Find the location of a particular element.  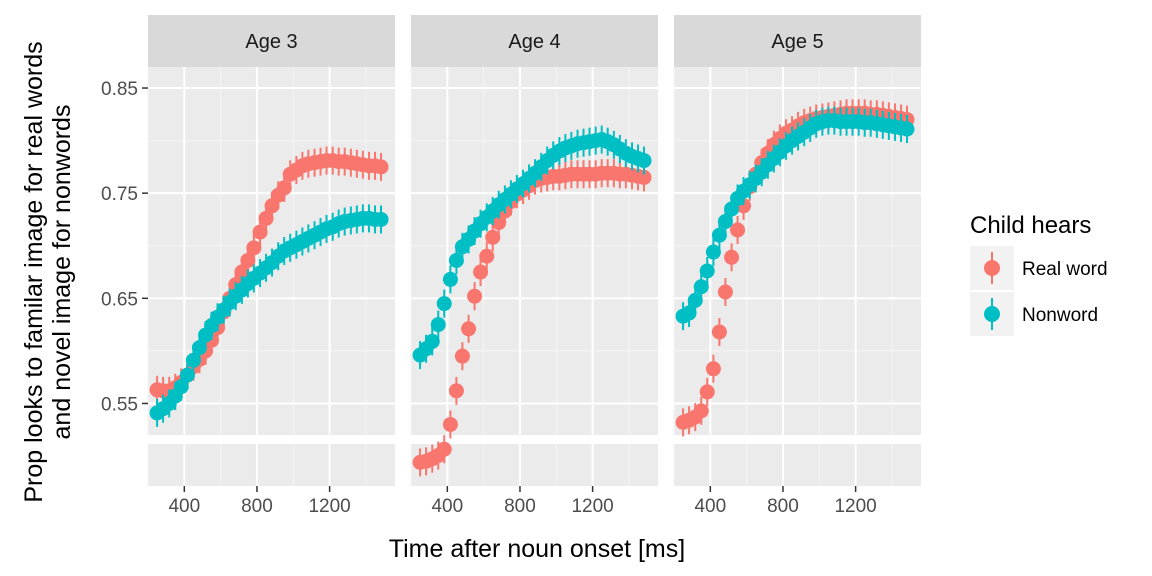

facet-strip-label: Age 3 is located at coordinates (271, 42).